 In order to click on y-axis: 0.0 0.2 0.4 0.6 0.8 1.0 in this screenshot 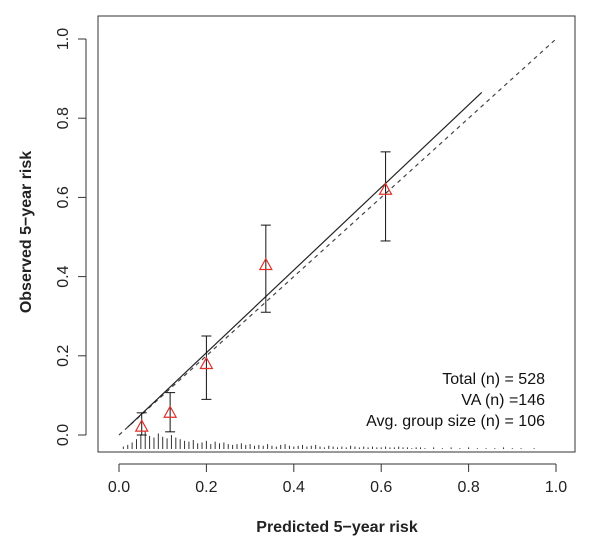, I will do `click(71, 237)`.